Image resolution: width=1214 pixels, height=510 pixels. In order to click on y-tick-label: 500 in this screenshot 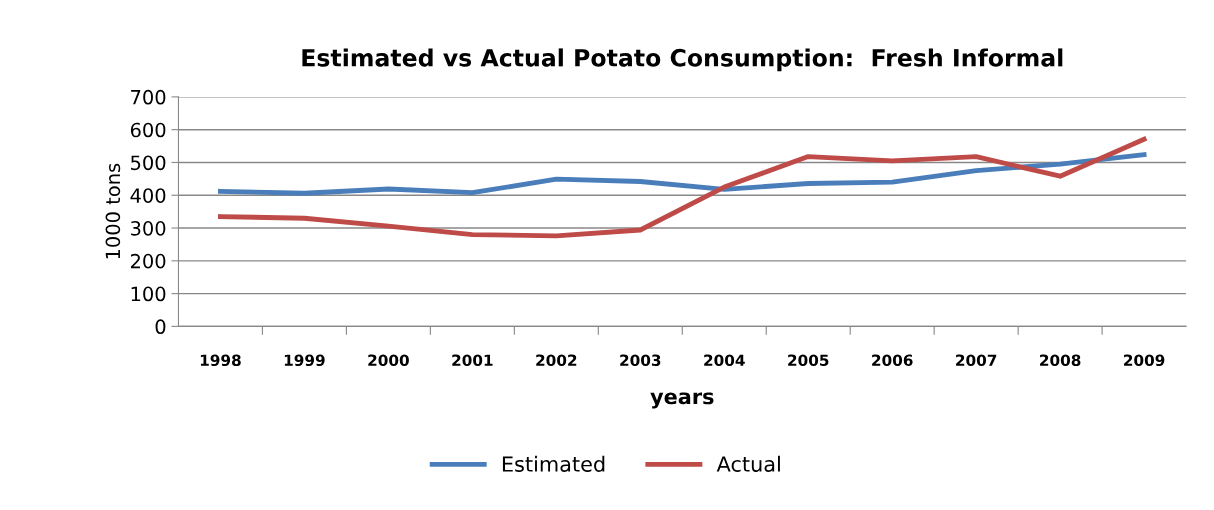, I will do `click(148, 163)`.